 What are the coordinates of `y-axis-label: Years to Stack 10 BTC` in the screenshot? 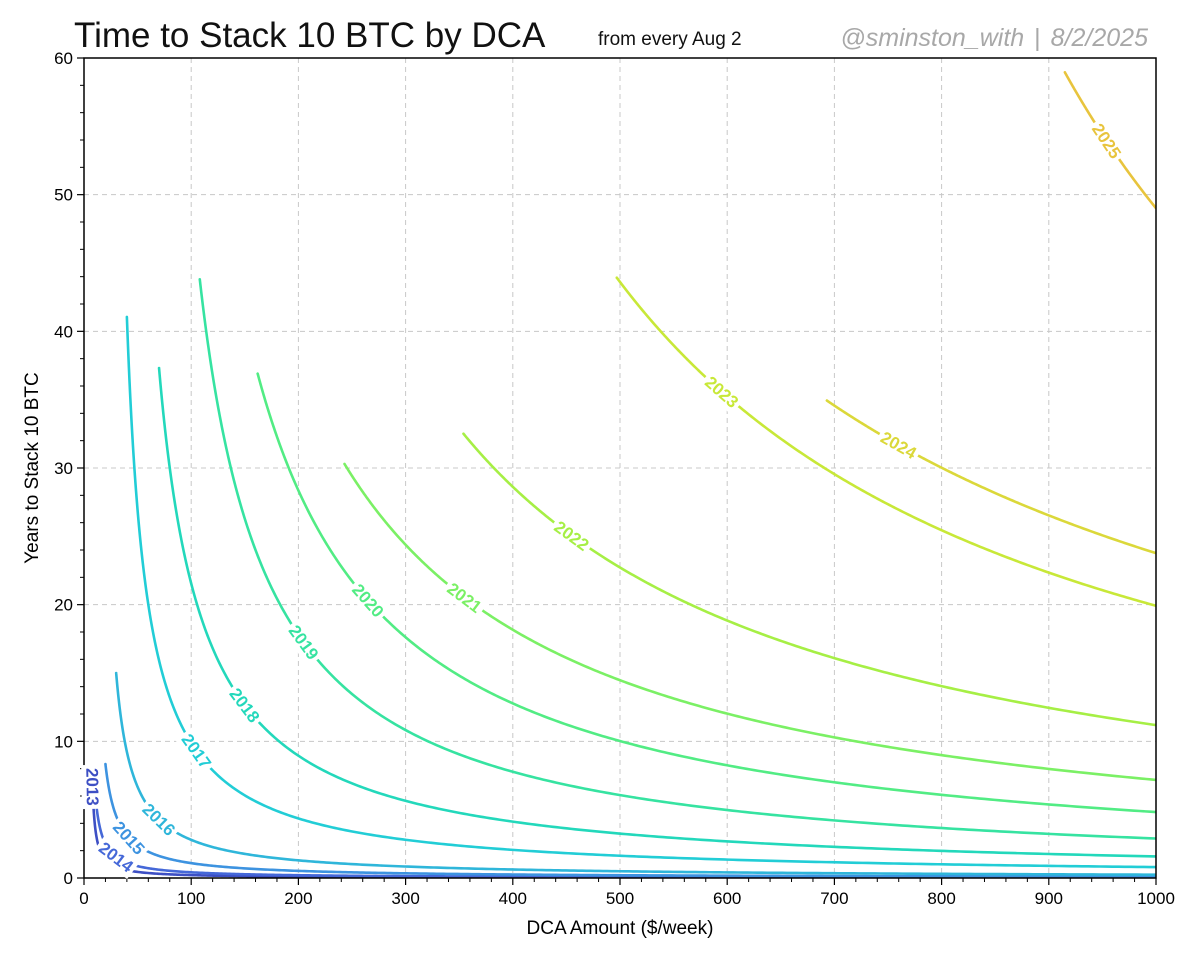 It's located at (32, 468).